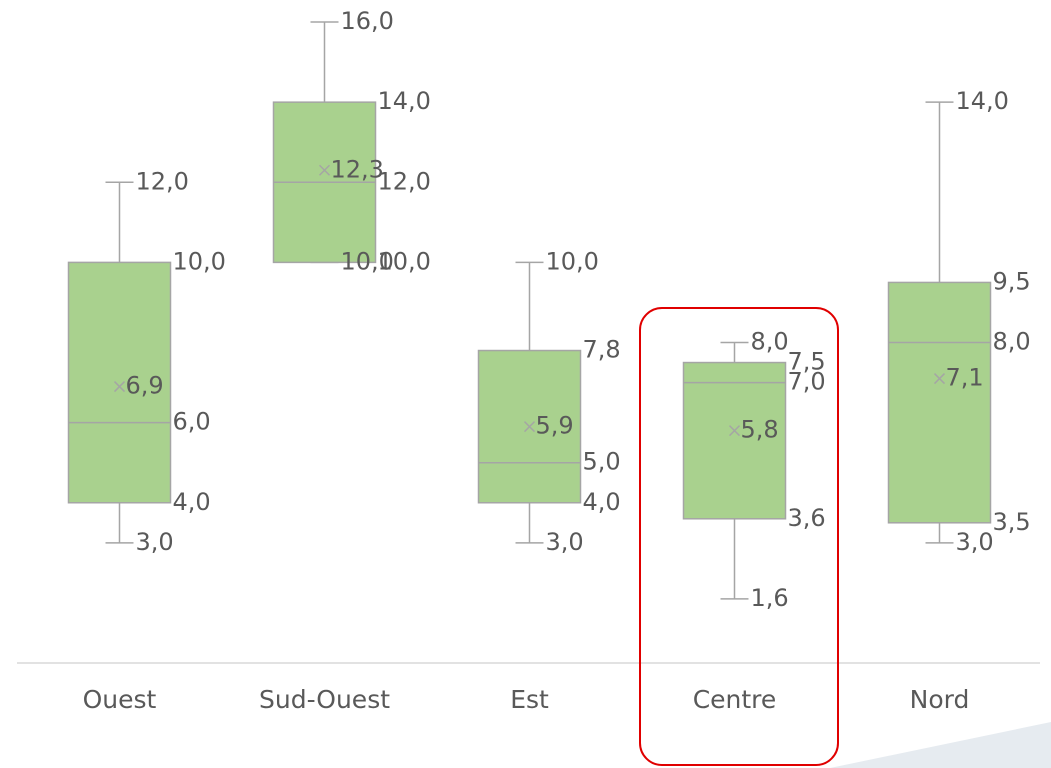 The image size is (1051, 768). What do you see at coordinates (940, 745) in the screenshot?
I see `decoration` at bounding box center [940, 745].